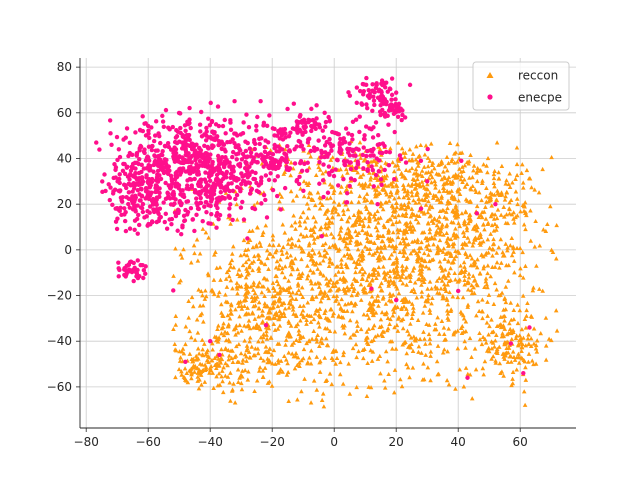 The image size is (640, 480). I want to click on x-tick-label: 40, so click(458, 442).